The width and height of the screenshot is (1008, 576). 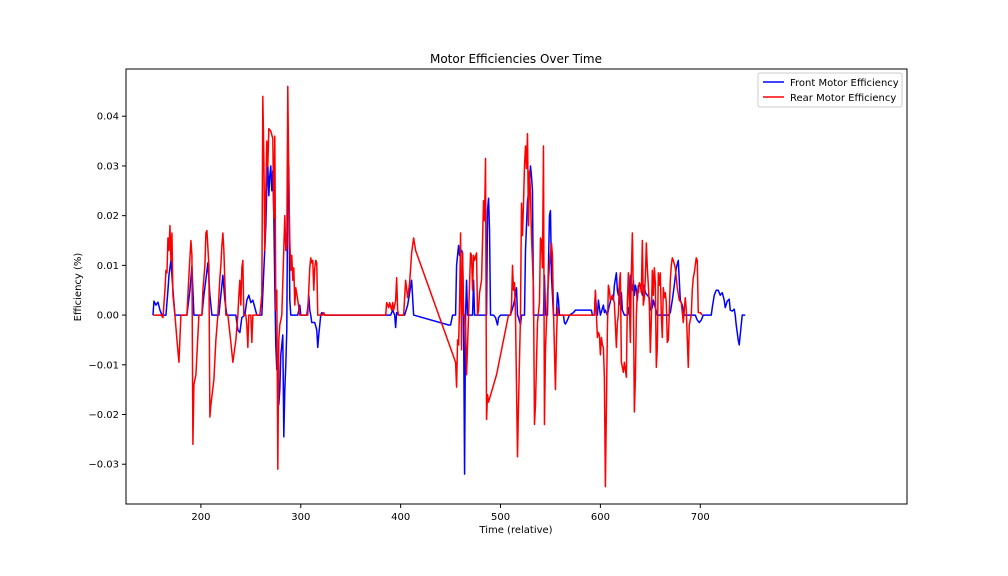 What do you see at coordinates (200, 517) in the screenshot?
I see `x-tick-label: 200` at bounding box center [200, 517].